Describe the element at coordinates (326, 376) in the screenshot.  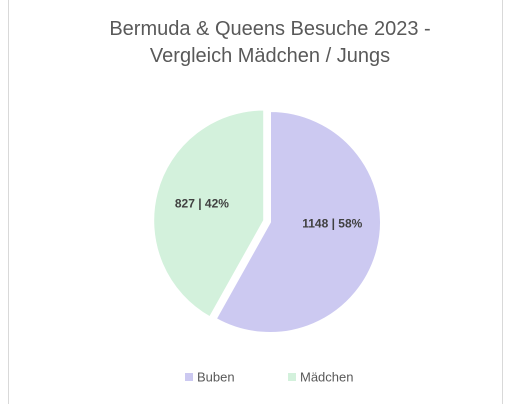
I see `legend-label: Mädchen` at that location.